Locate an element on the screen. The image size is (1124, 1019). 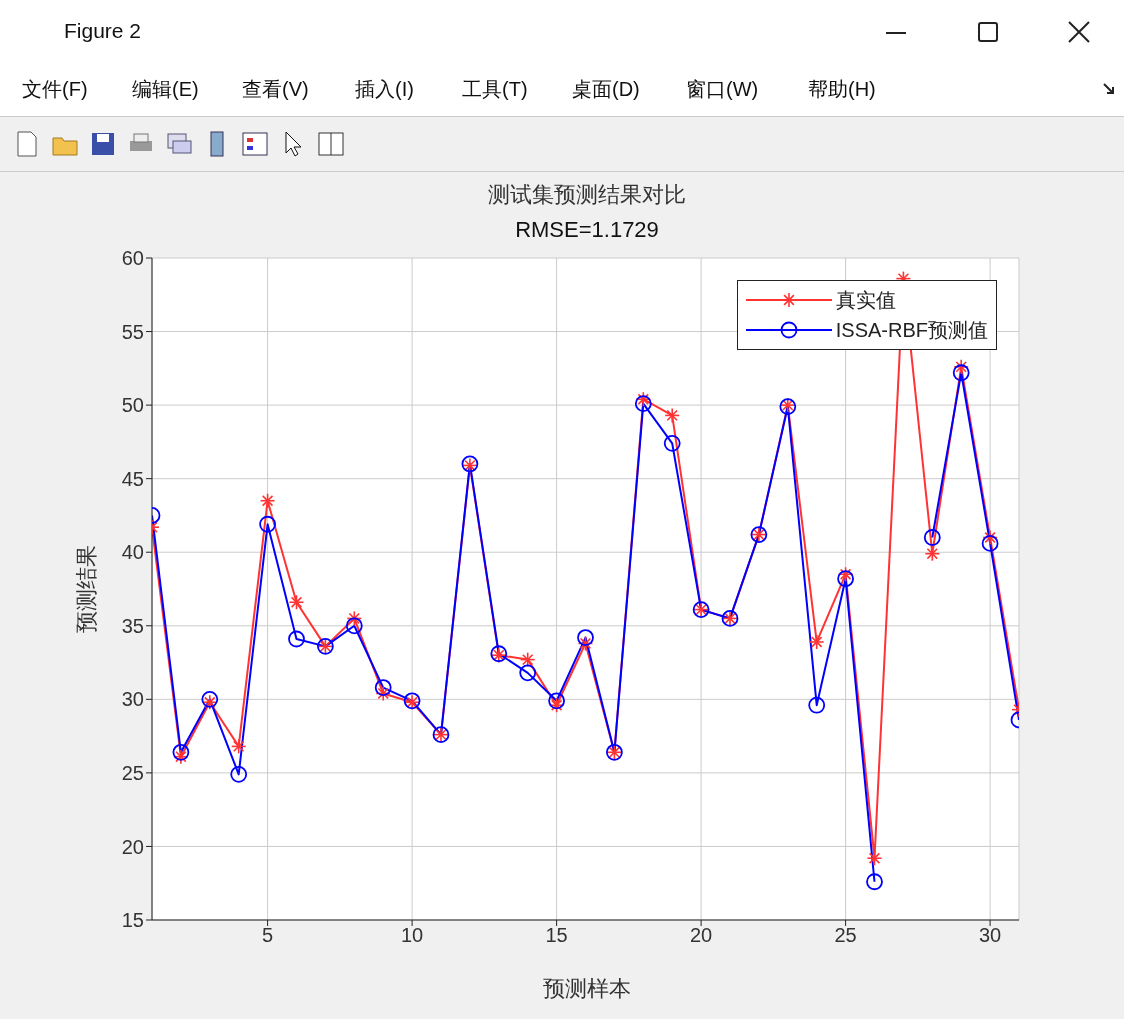
x-tick-label: 20 is located at coordinates (701, 935).